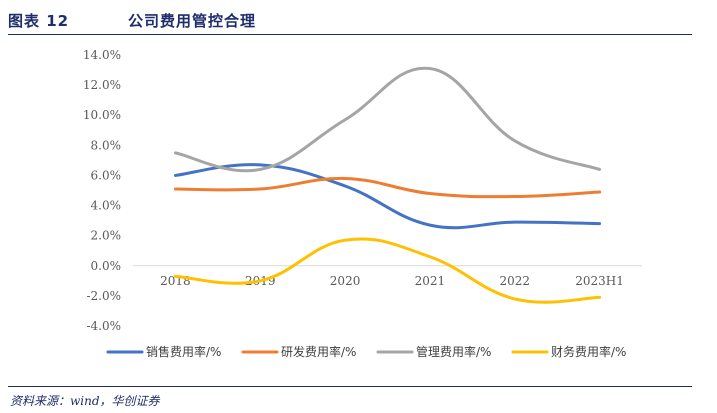 This screenshot has width=717, height=413. I want to click on x-tick-label: 2023H1, so click(599, 281).